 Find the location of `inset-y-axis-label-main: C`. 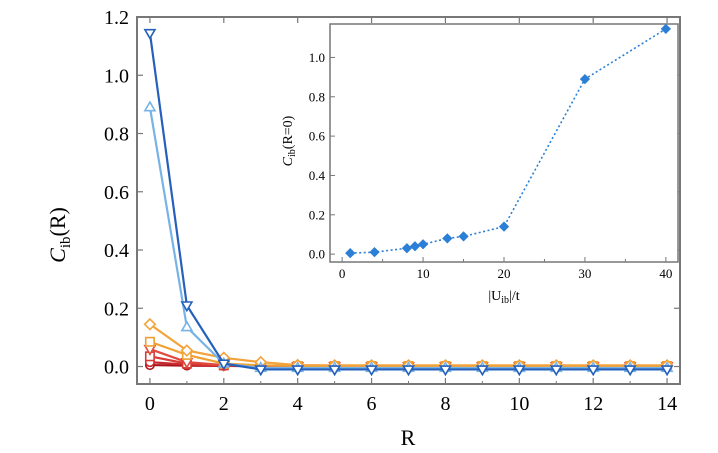

inset-y-axis-label-main: C is located at coordinates (288, 161).